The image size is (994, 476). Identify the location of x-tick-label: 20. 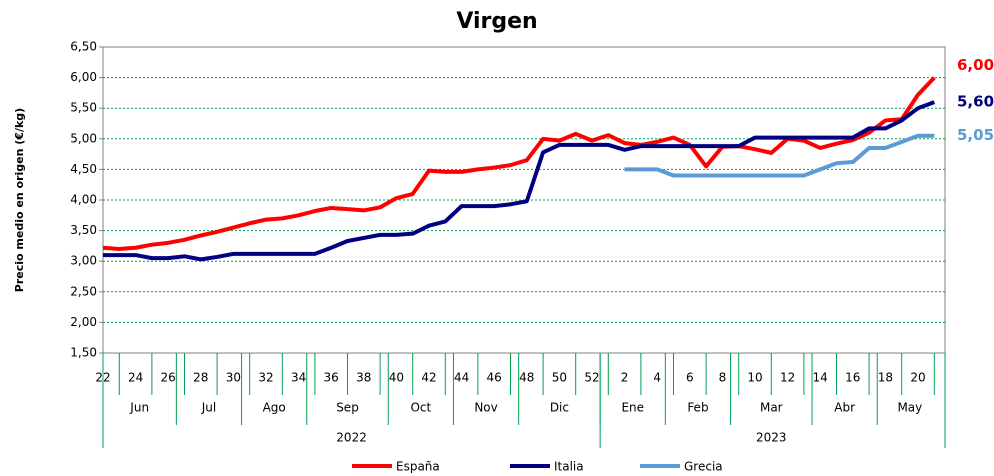
(917, 378).